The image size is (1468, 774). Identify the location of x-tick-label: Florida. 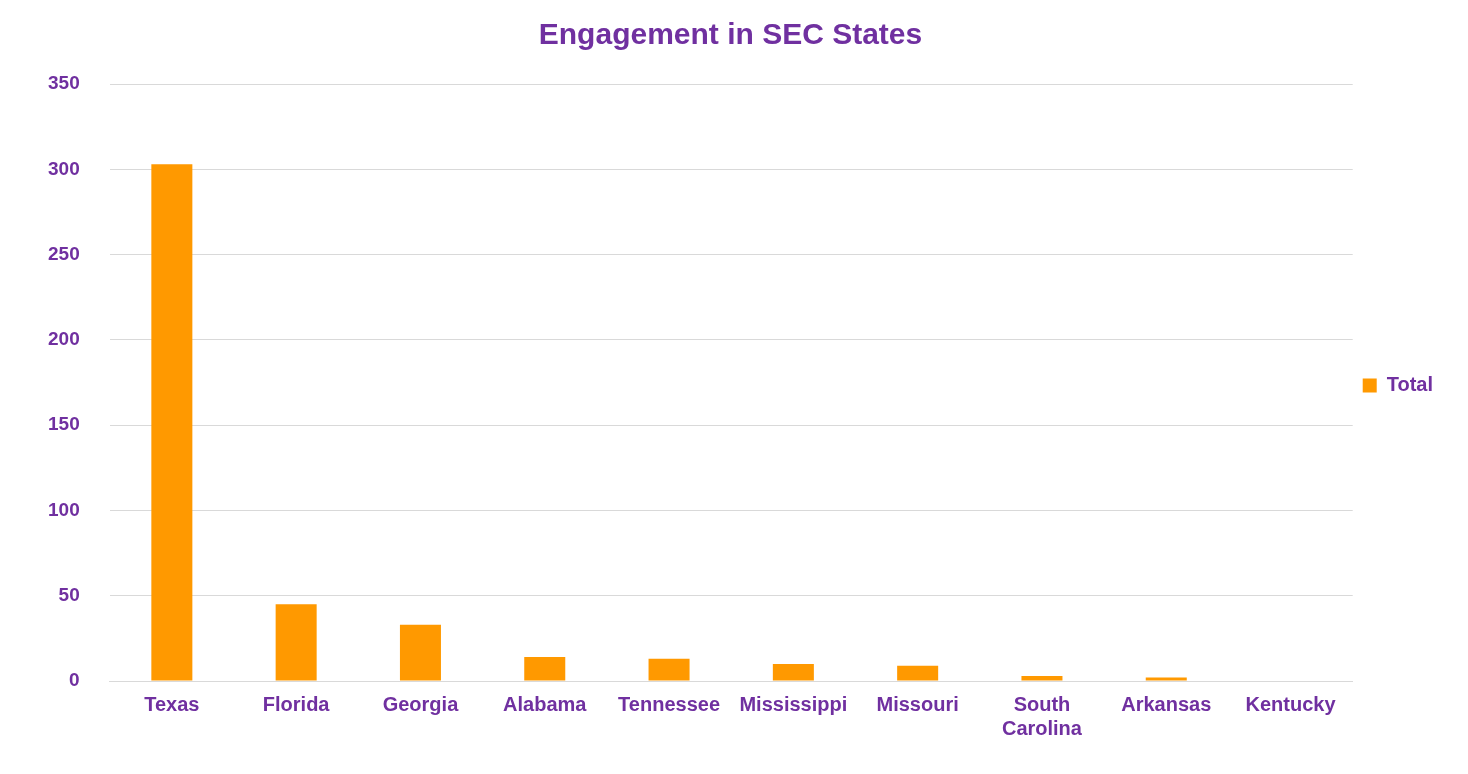
(296, 703).